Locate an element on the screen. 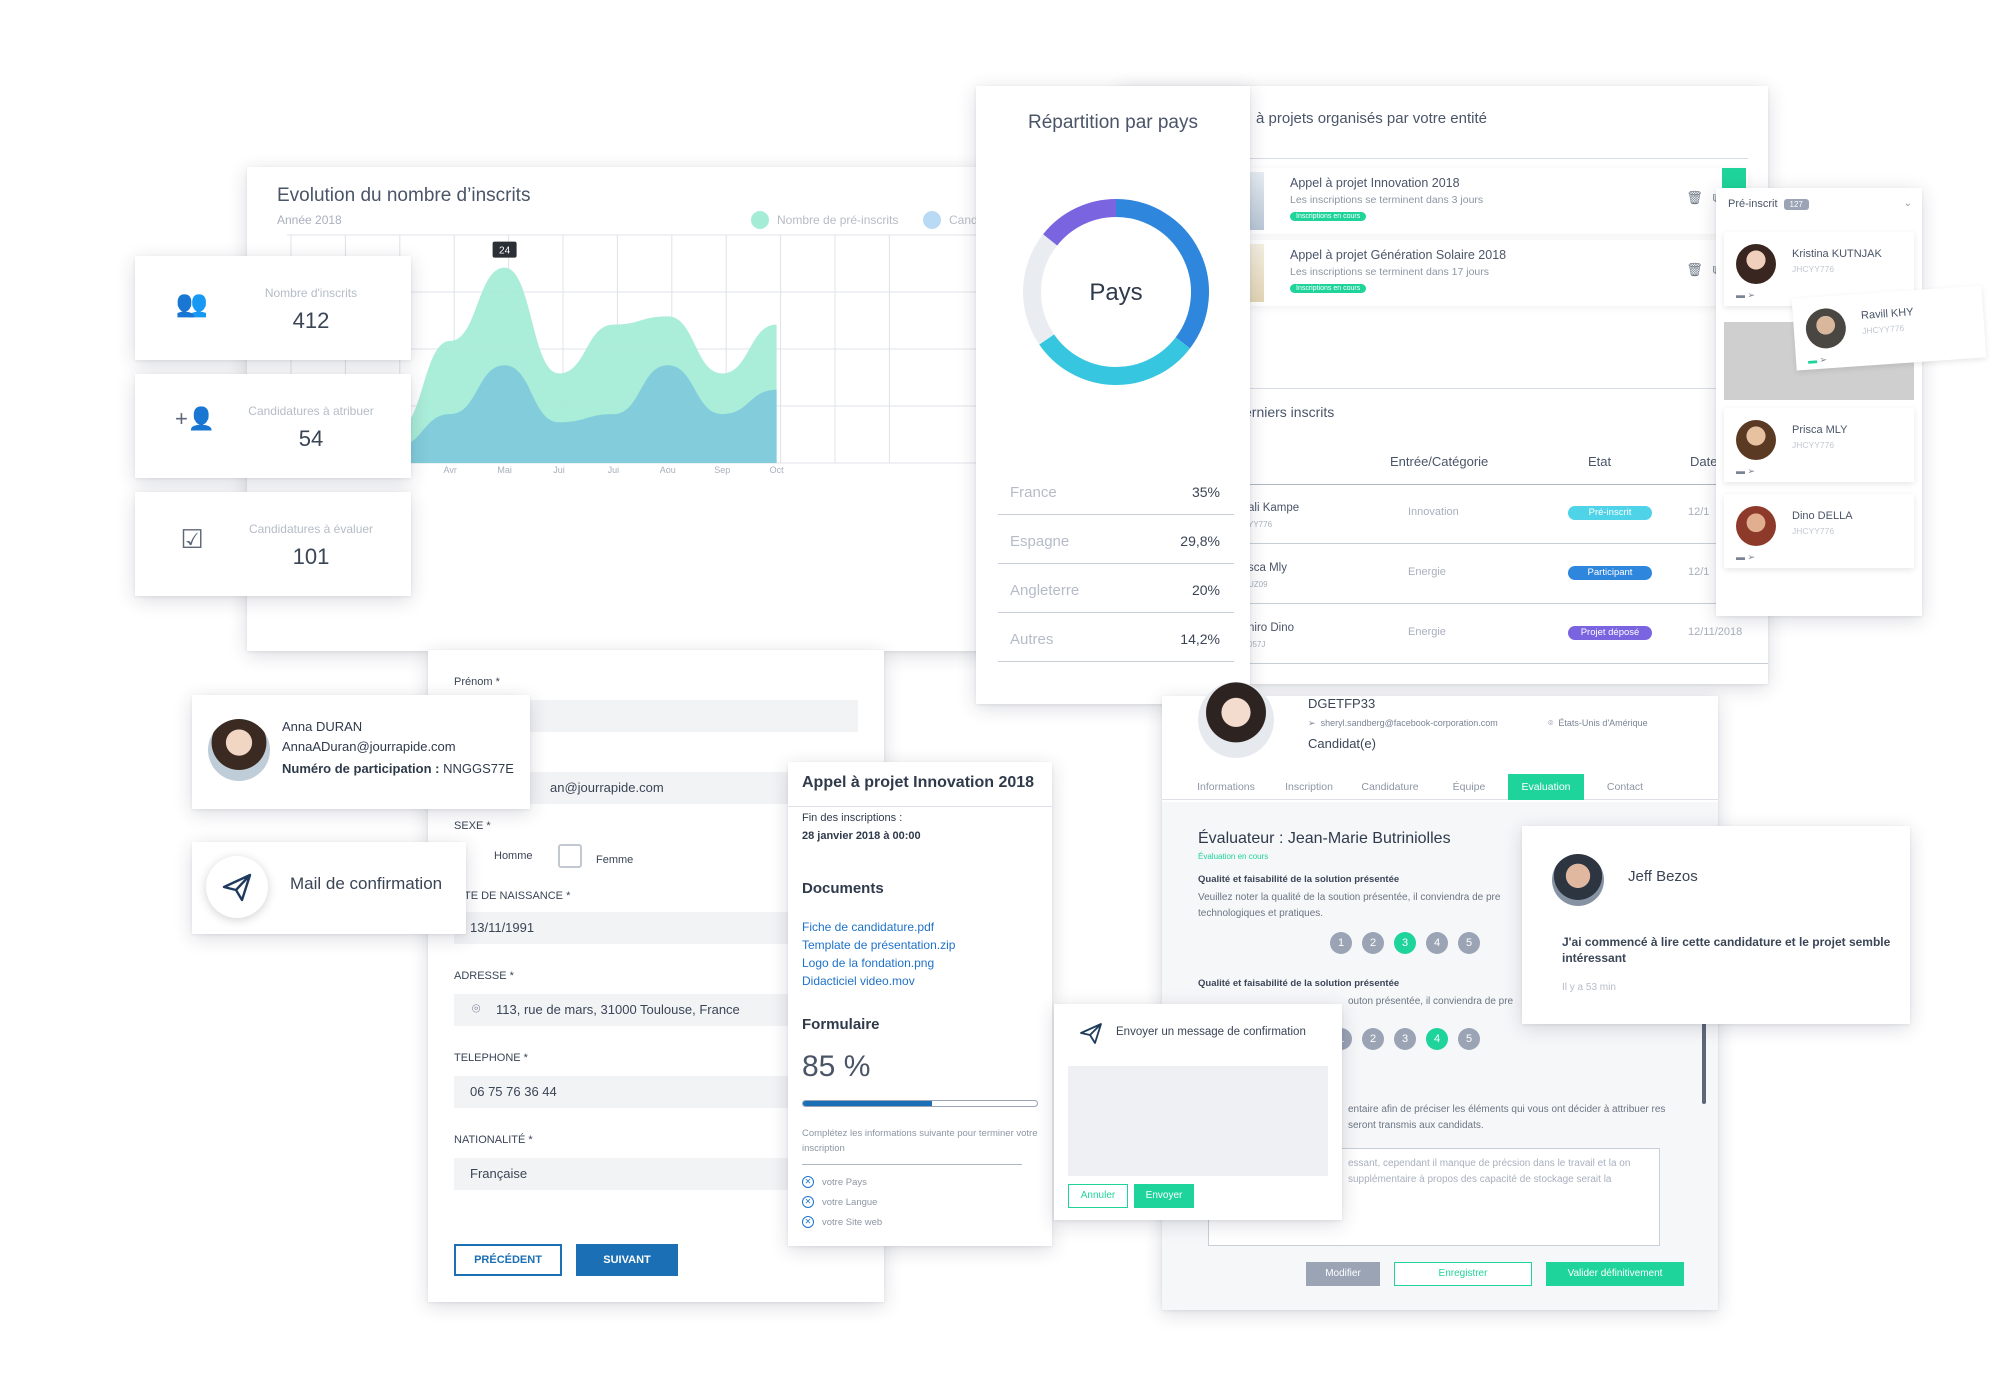 The image size is (1992, 1384). candidate-card: Dino DELLA JHCYY776 ▬ ➢ is located at coordinates (1819, 531).